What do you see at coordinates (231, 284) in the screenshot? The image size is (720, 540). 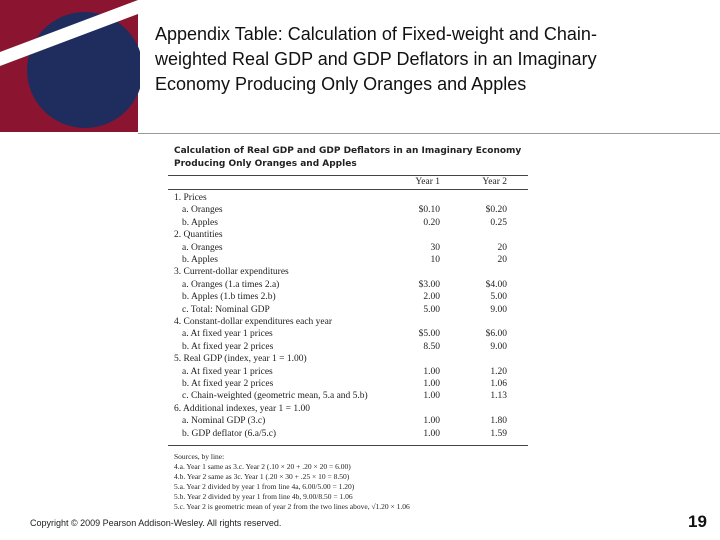 I see `row-label: a. Oranges (1.a times 2.a)` at bounding box center [231, 284].